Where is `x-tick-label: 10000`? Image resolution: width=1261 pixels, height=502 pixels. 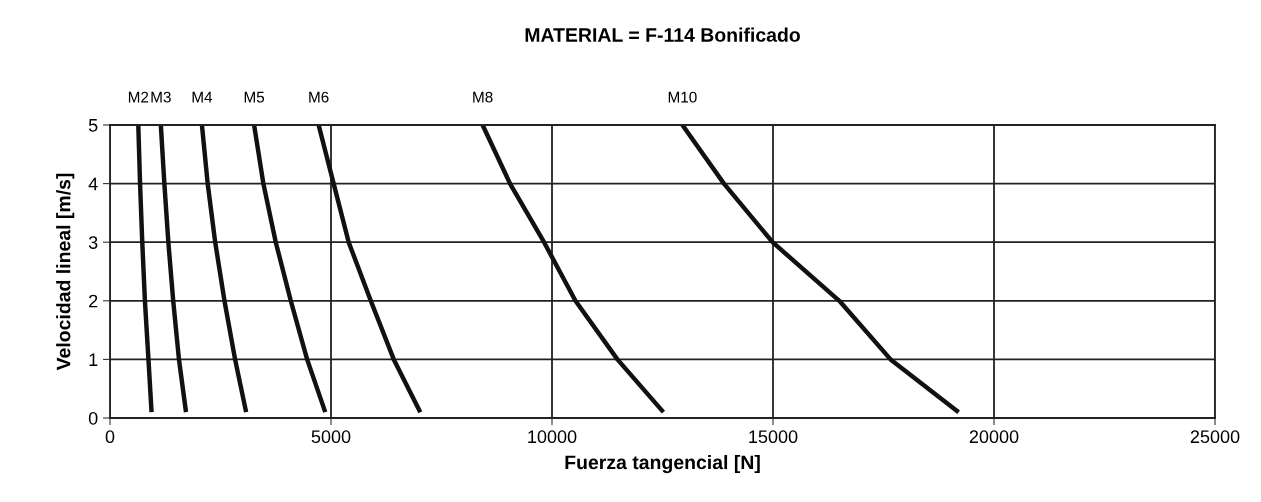
x-tick-label: 10000 is located at coordinates (552, 437).